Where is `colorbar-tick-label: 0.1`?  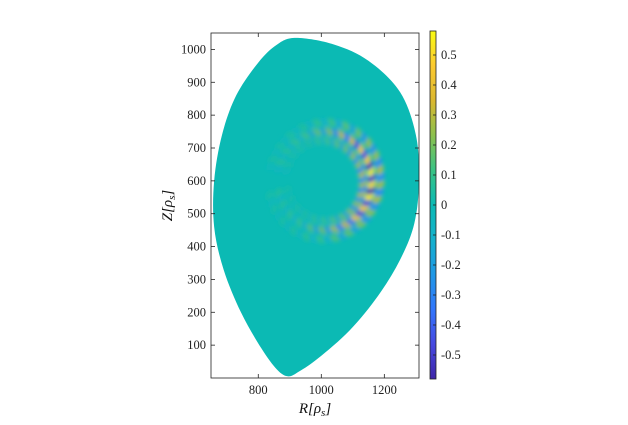
colorbar-tick-label: 0.1 is located at coordinates (449, 175).